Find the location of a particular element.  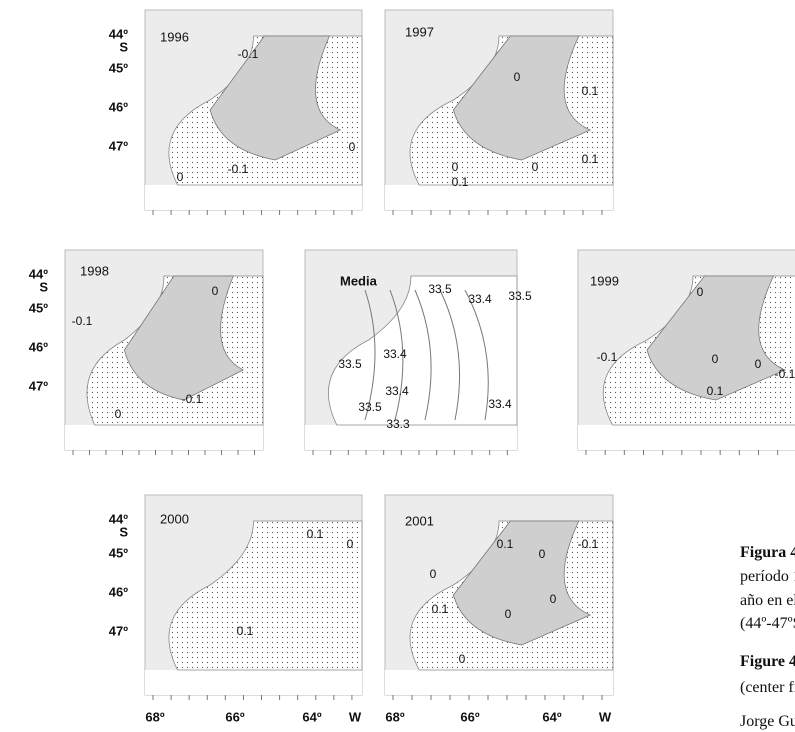

caption-line: (44º-47ºS). is located at coordinates (767, 623).